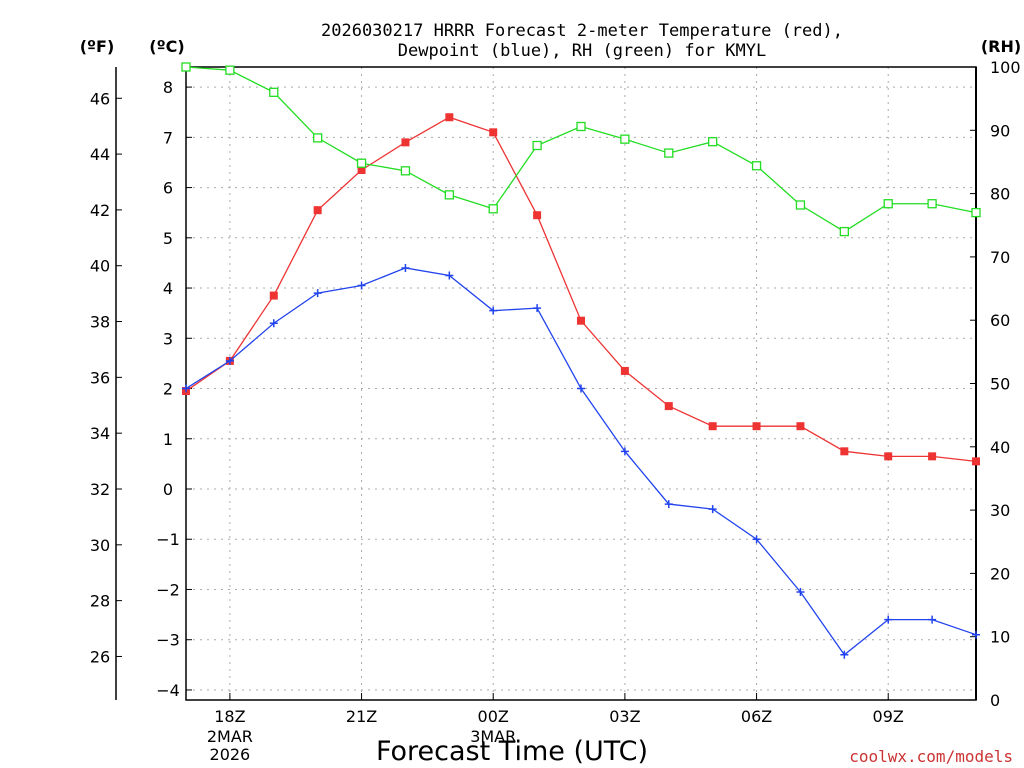  Describe the element at coordinates (168, 439) in the screenshot. I see `celsius-tick-label: 1` at that location.